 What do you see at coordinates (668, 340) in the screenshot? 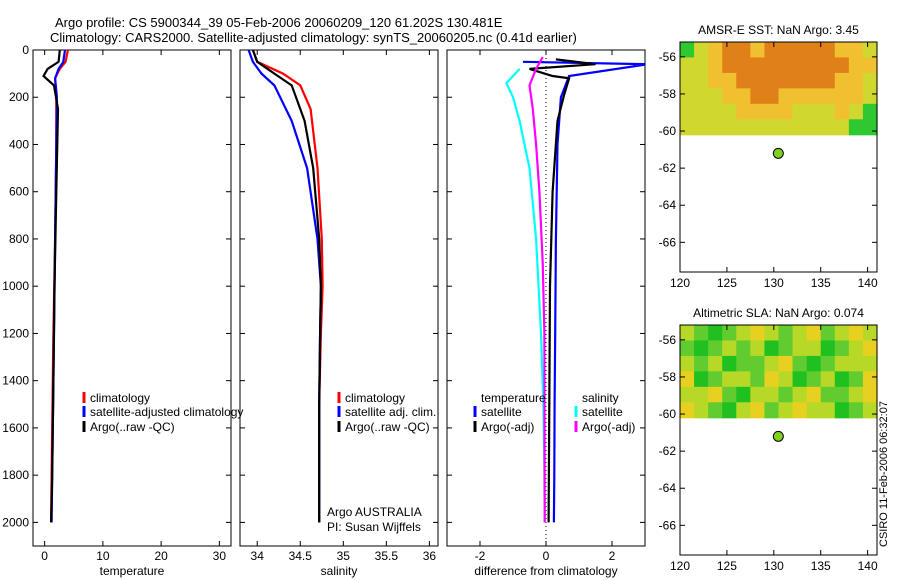
I see `y-tick-label: -56` at bounding box center [668, 340].